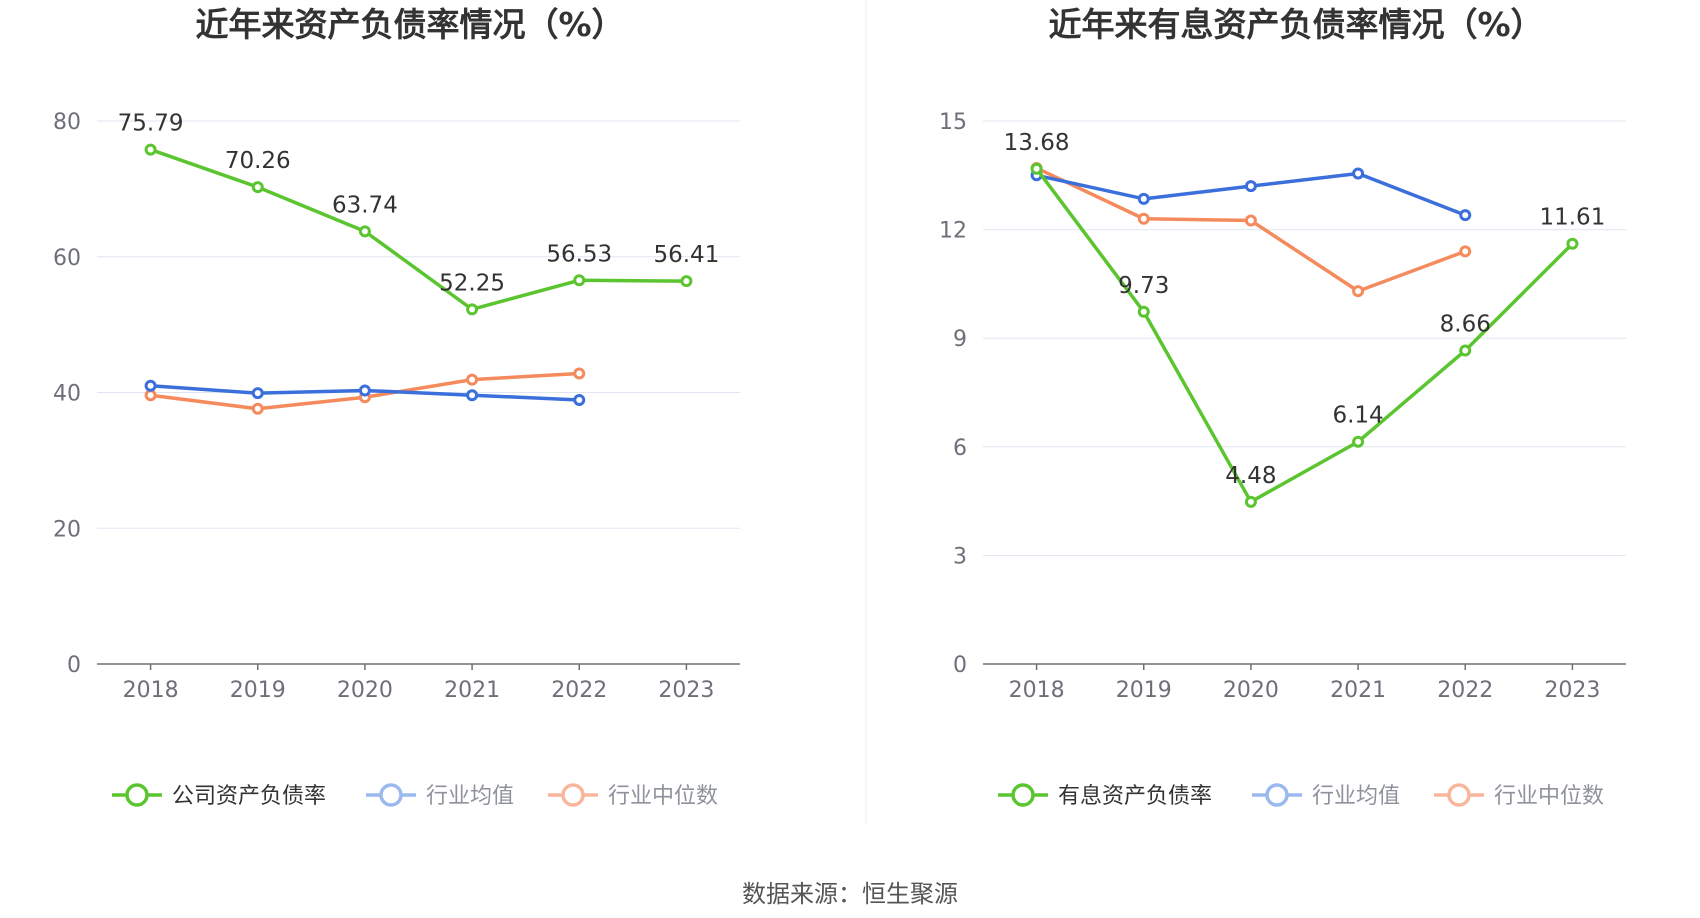 This screenshot has width=1700, height=918. I want to click on data-label: 13.68, so click(1037, 143).